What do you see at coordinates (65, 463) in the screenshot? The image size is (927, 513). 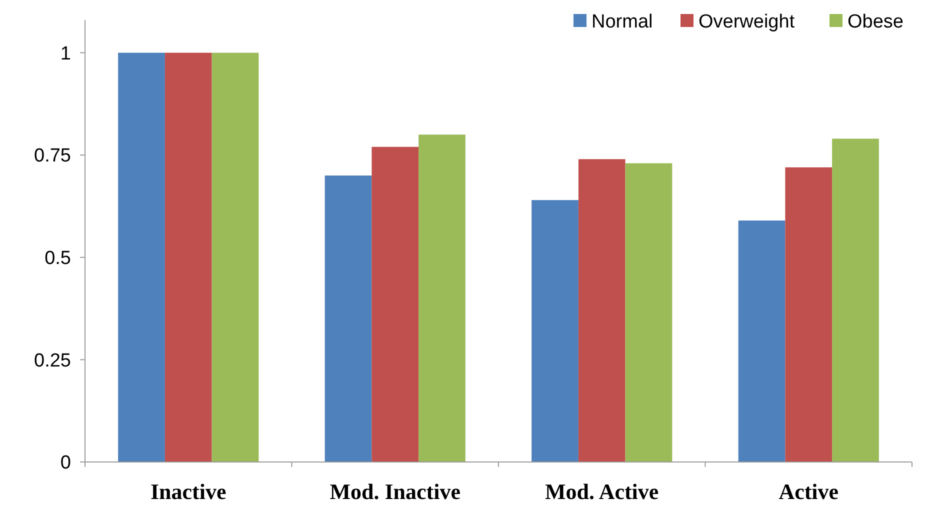 I see `y-tick-label: 0` at bounding box center [65, 463].